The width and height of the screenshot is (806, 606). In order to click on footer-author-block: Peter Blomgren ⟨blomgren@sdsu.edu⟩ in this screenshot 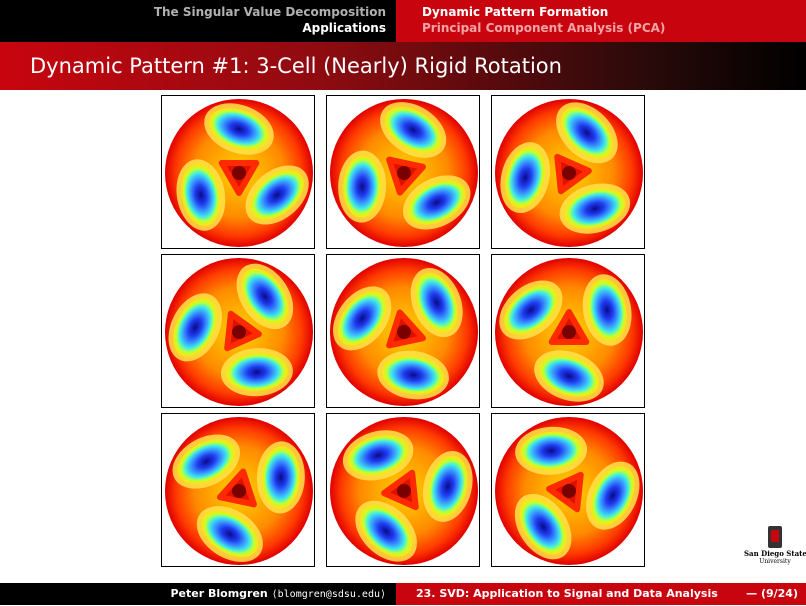, I will do `click(198, 594)`.